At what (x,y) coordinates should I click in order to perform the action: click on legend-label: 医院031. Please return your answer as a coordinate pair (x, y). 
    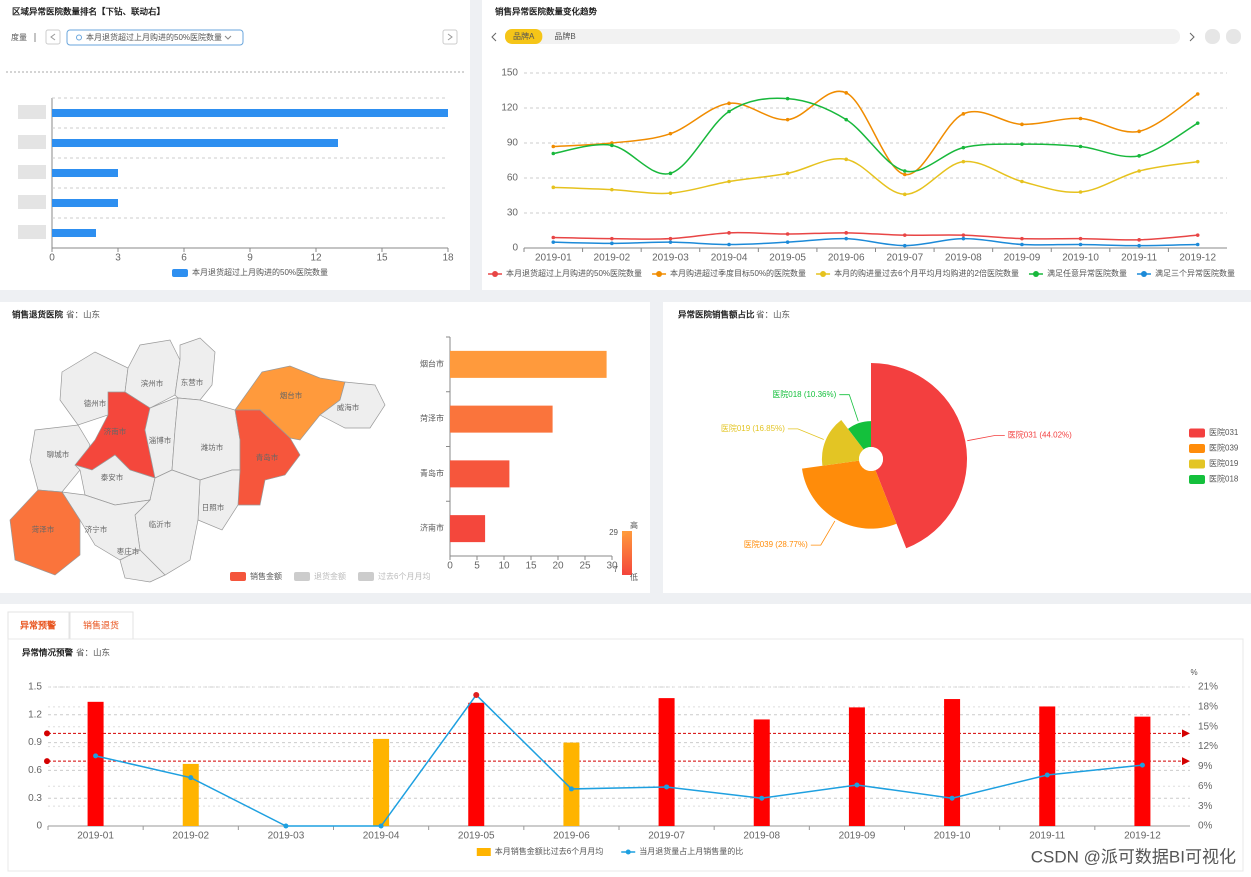
    Looking at the image, I should click on (1224, 432).